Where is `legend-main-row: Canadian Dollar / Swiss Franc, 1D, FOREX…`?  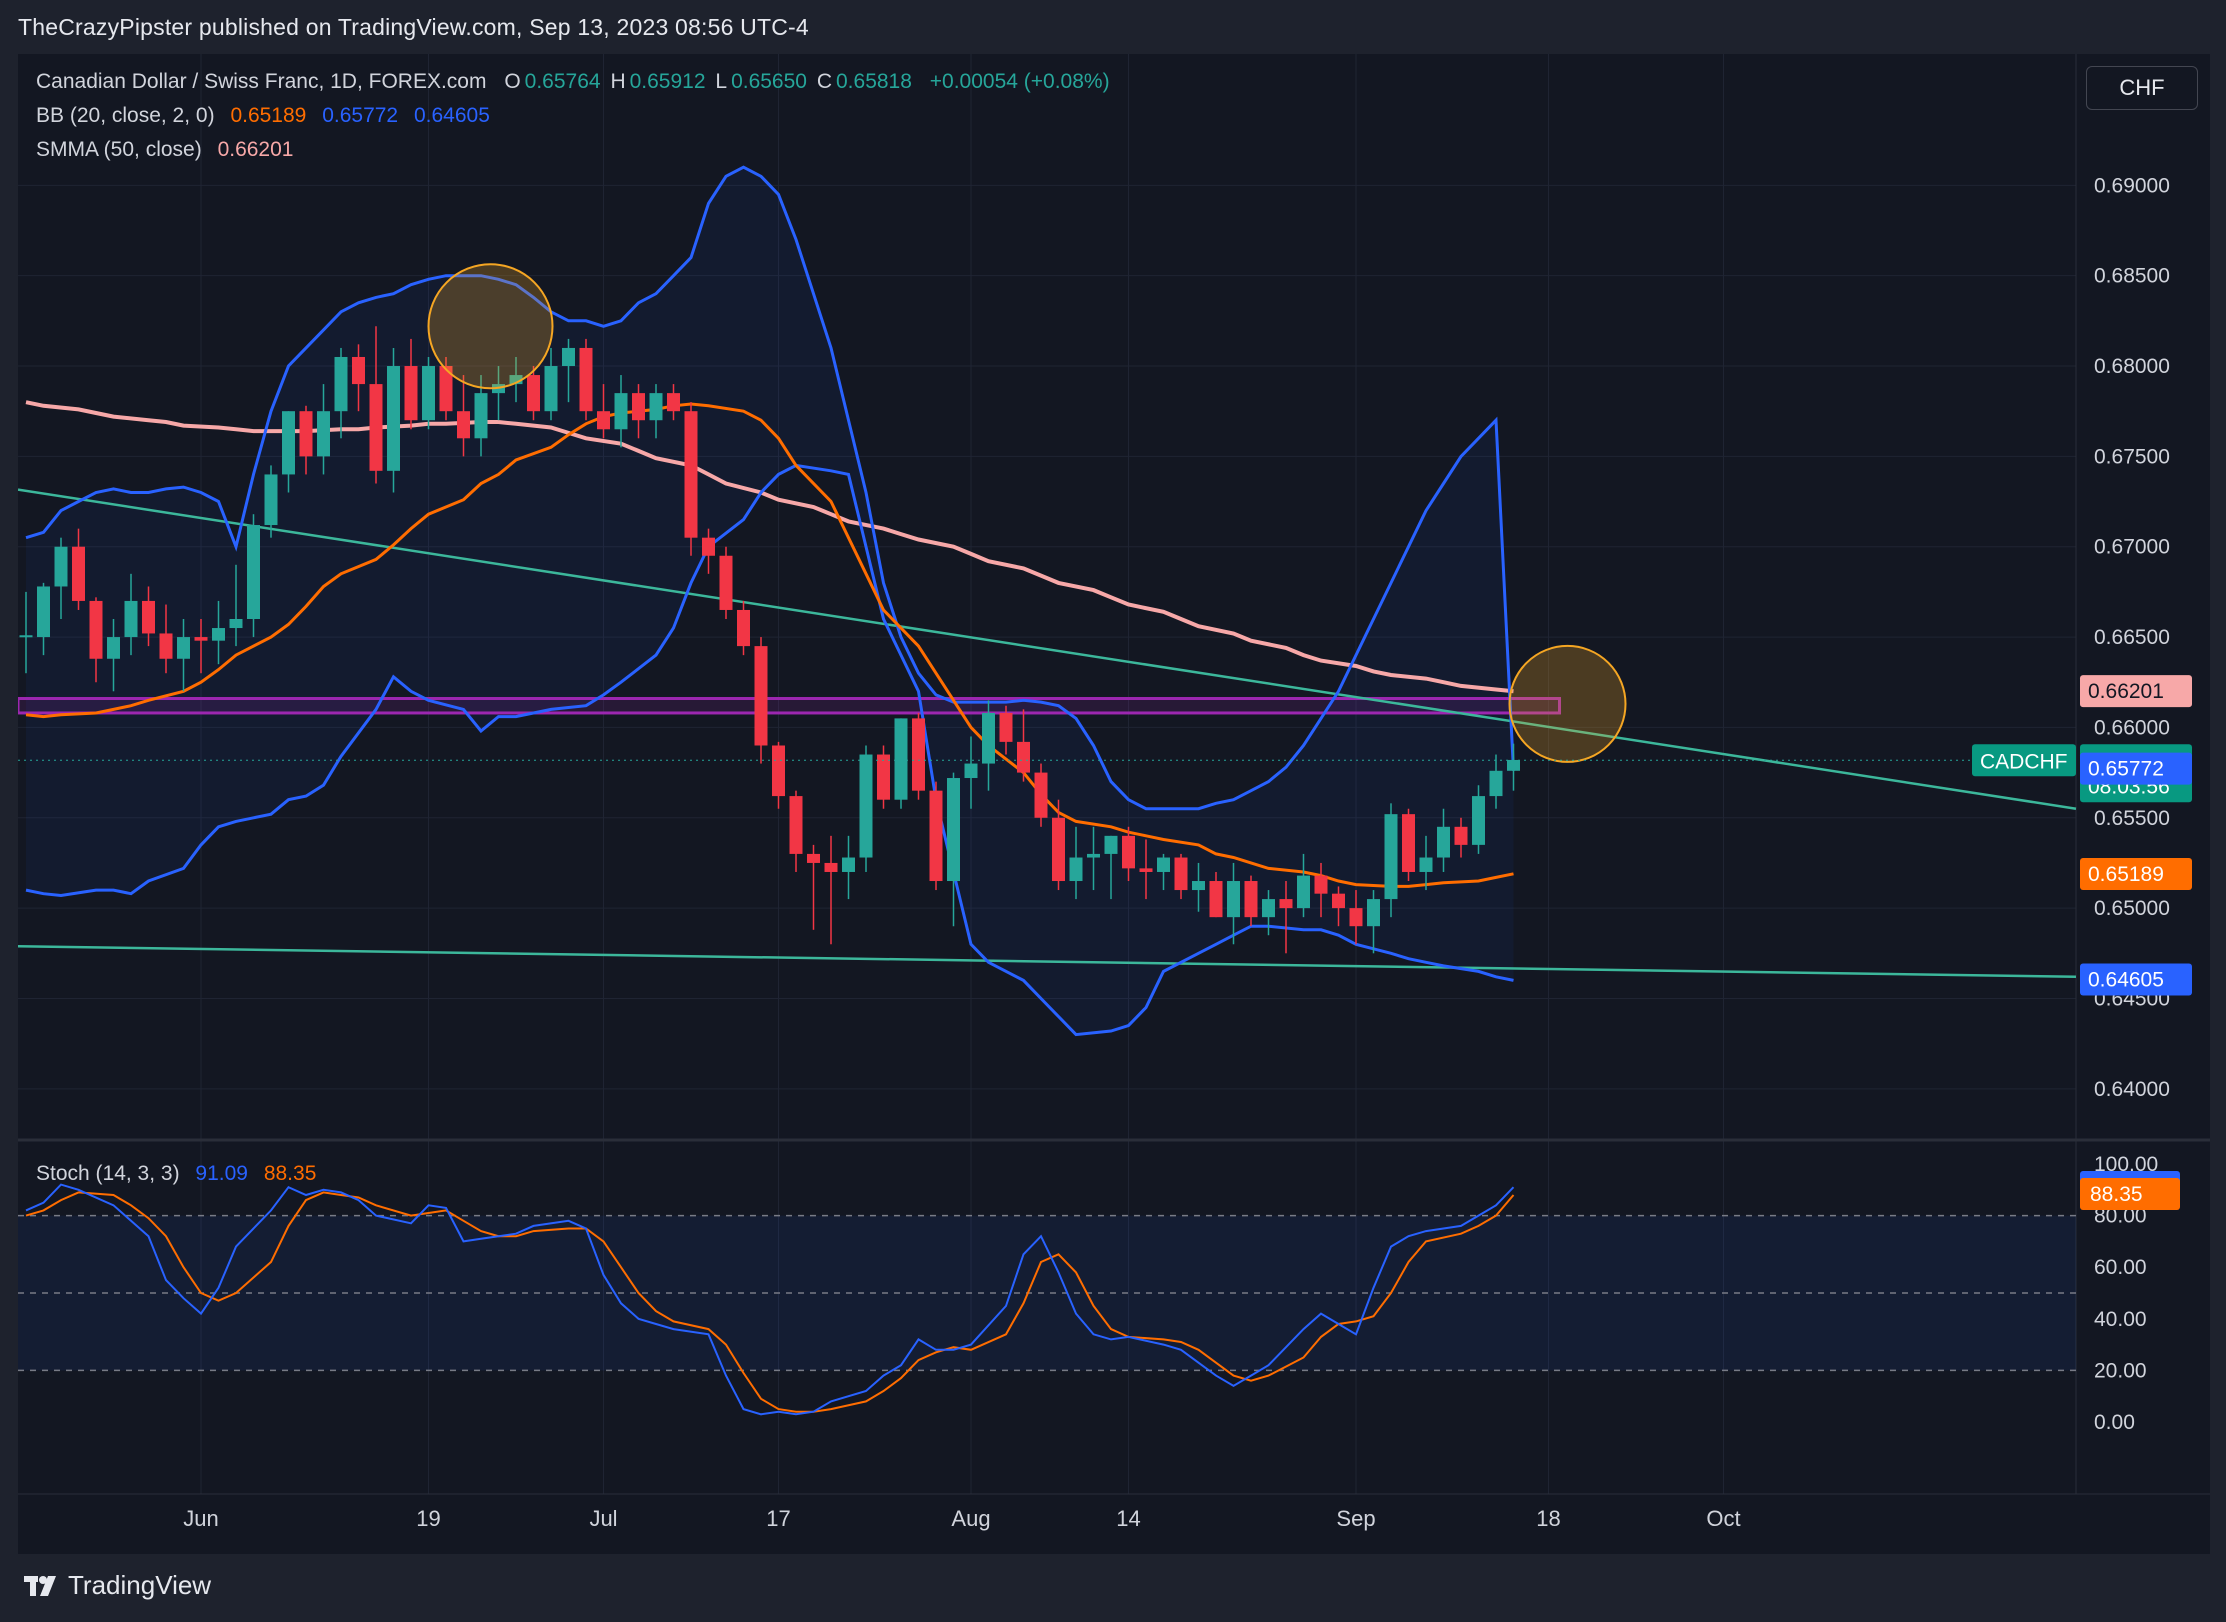 legend-main-row: Canadian Dollar / Swiss Franc, 1D, FOREX… is located at coordinates (575, 82).